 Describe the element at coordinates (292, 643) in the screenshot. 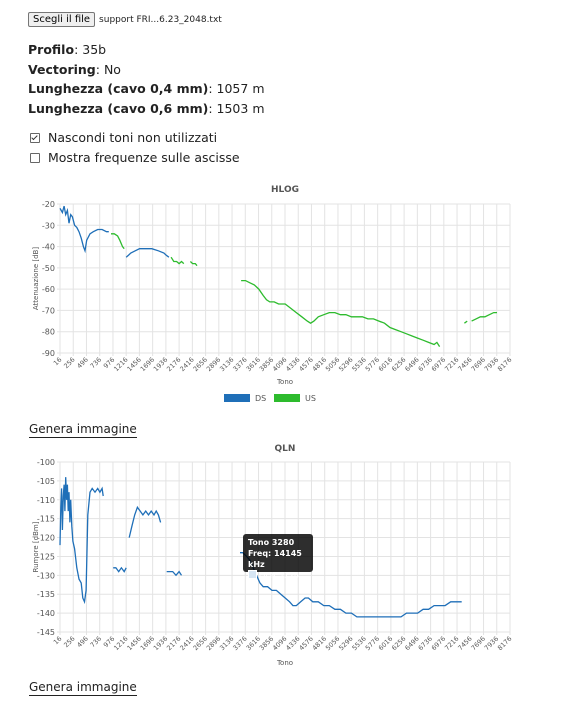

I see `x-tick-label: 4336` at that location.